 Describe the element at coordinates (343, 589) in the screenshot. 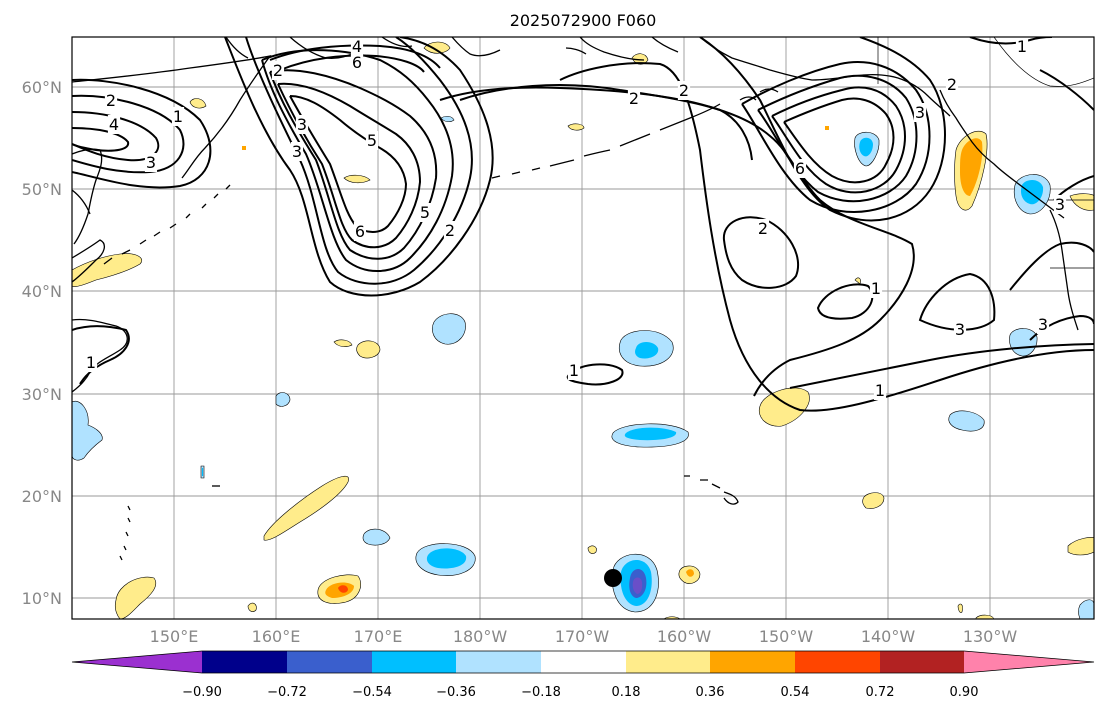

I see `shade-red` at that location.